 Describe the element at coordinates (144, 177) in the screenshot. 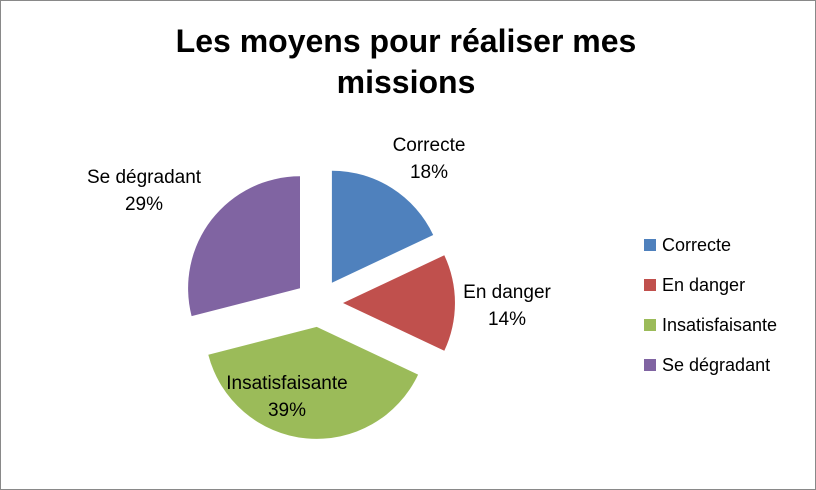

I see `slice-label-text: Se dégradant` at that location.